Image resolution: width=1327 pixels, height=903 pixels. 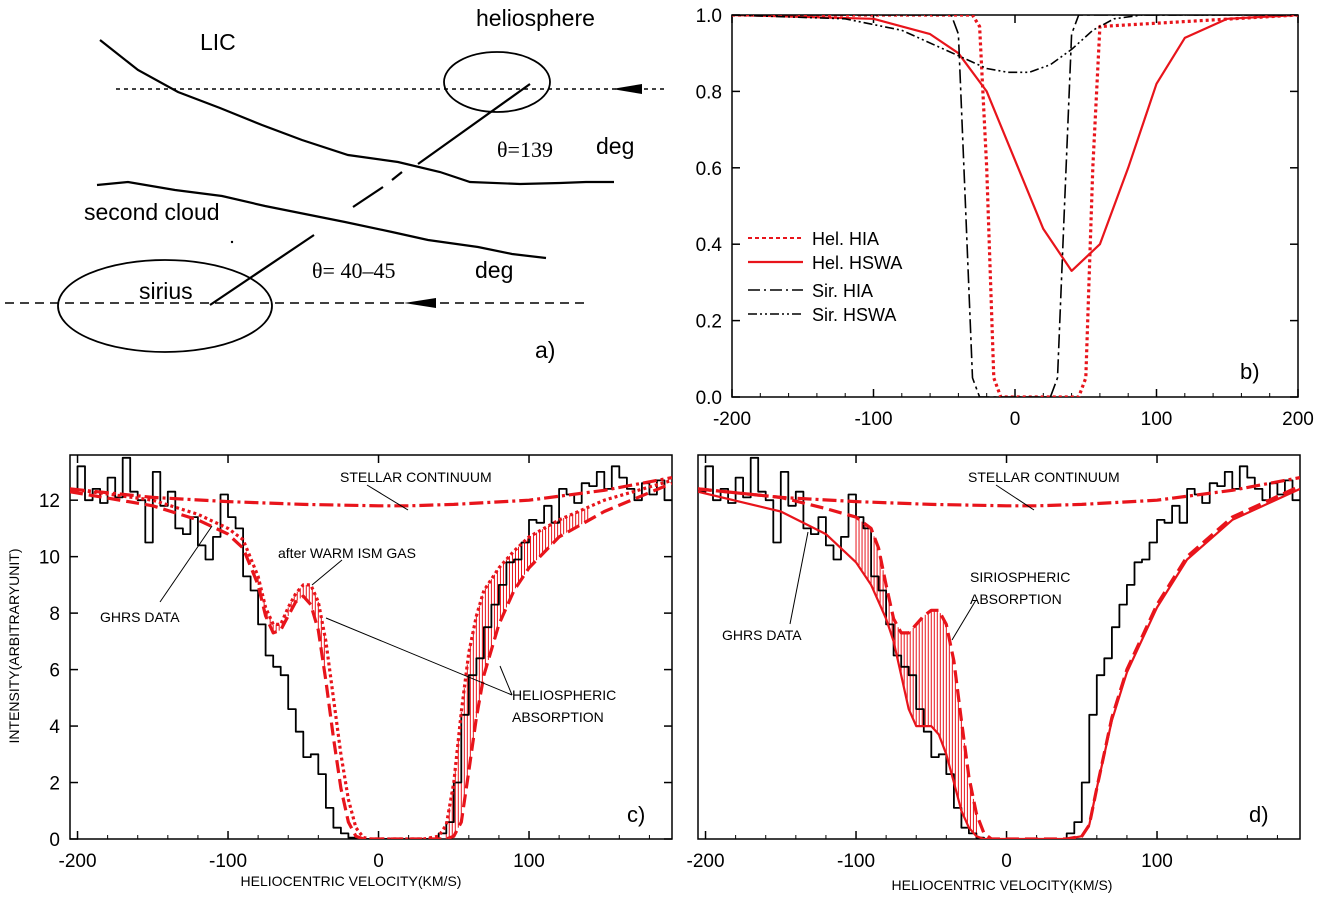 What do you see at coordinates (964, 620) in the screenshot?
I see `annotation-arrow-sirio-d` at bounding box center [964, 620].